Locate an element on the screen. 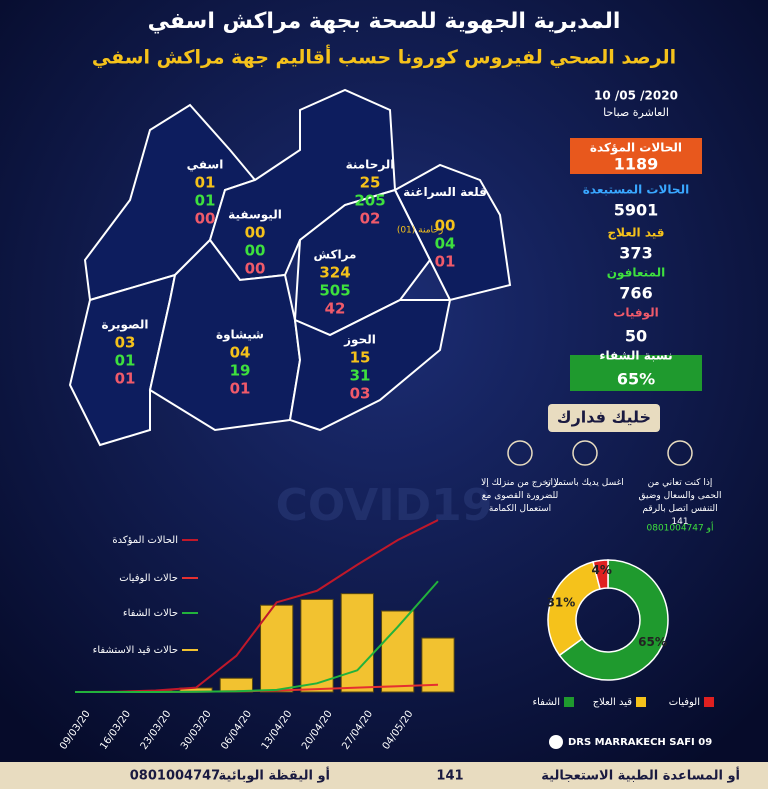 The width and height of the screenshot is (768, 793). region-value: 324 is located at coordinates (334, 273).